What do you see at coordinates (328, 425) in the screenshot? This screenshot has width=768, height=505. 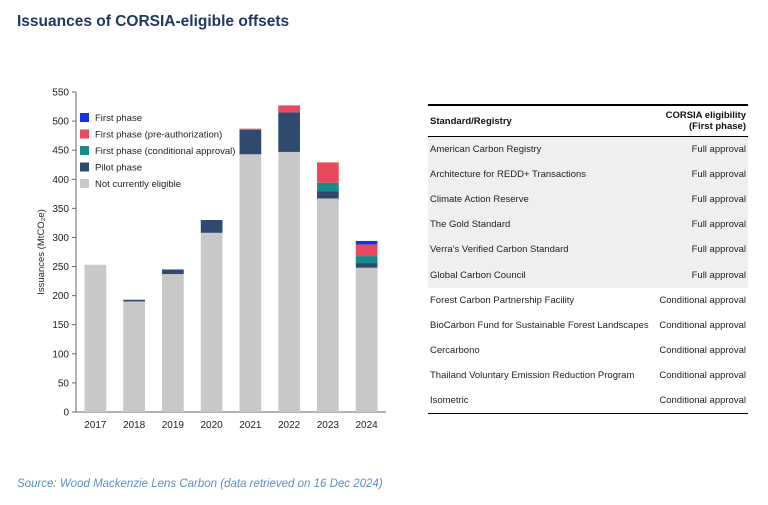 I see `x-tick-label: 2023` at bounding box center [328, 425].